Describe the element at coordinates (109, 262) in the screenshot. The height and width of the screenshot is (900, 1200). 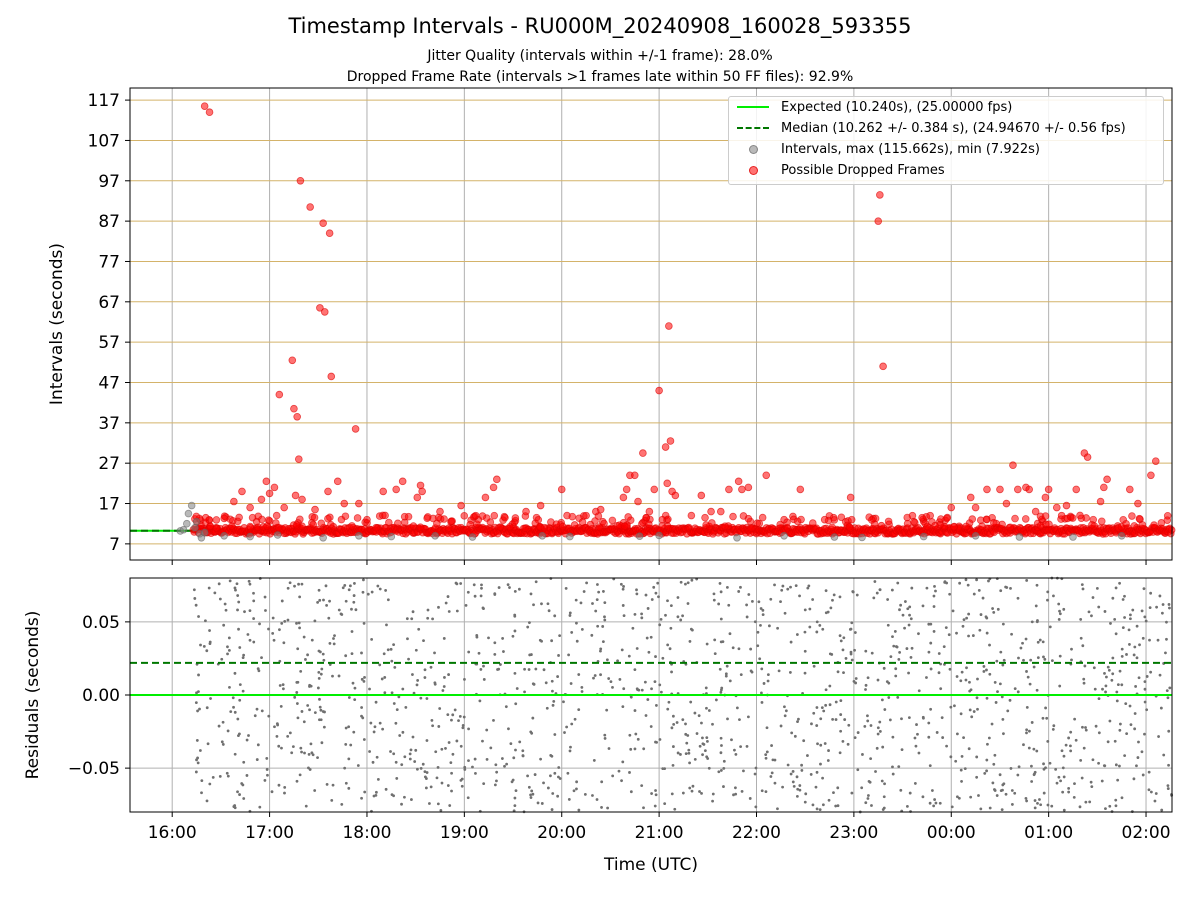
I see `intervals-y-tick-label: 77` at that location.